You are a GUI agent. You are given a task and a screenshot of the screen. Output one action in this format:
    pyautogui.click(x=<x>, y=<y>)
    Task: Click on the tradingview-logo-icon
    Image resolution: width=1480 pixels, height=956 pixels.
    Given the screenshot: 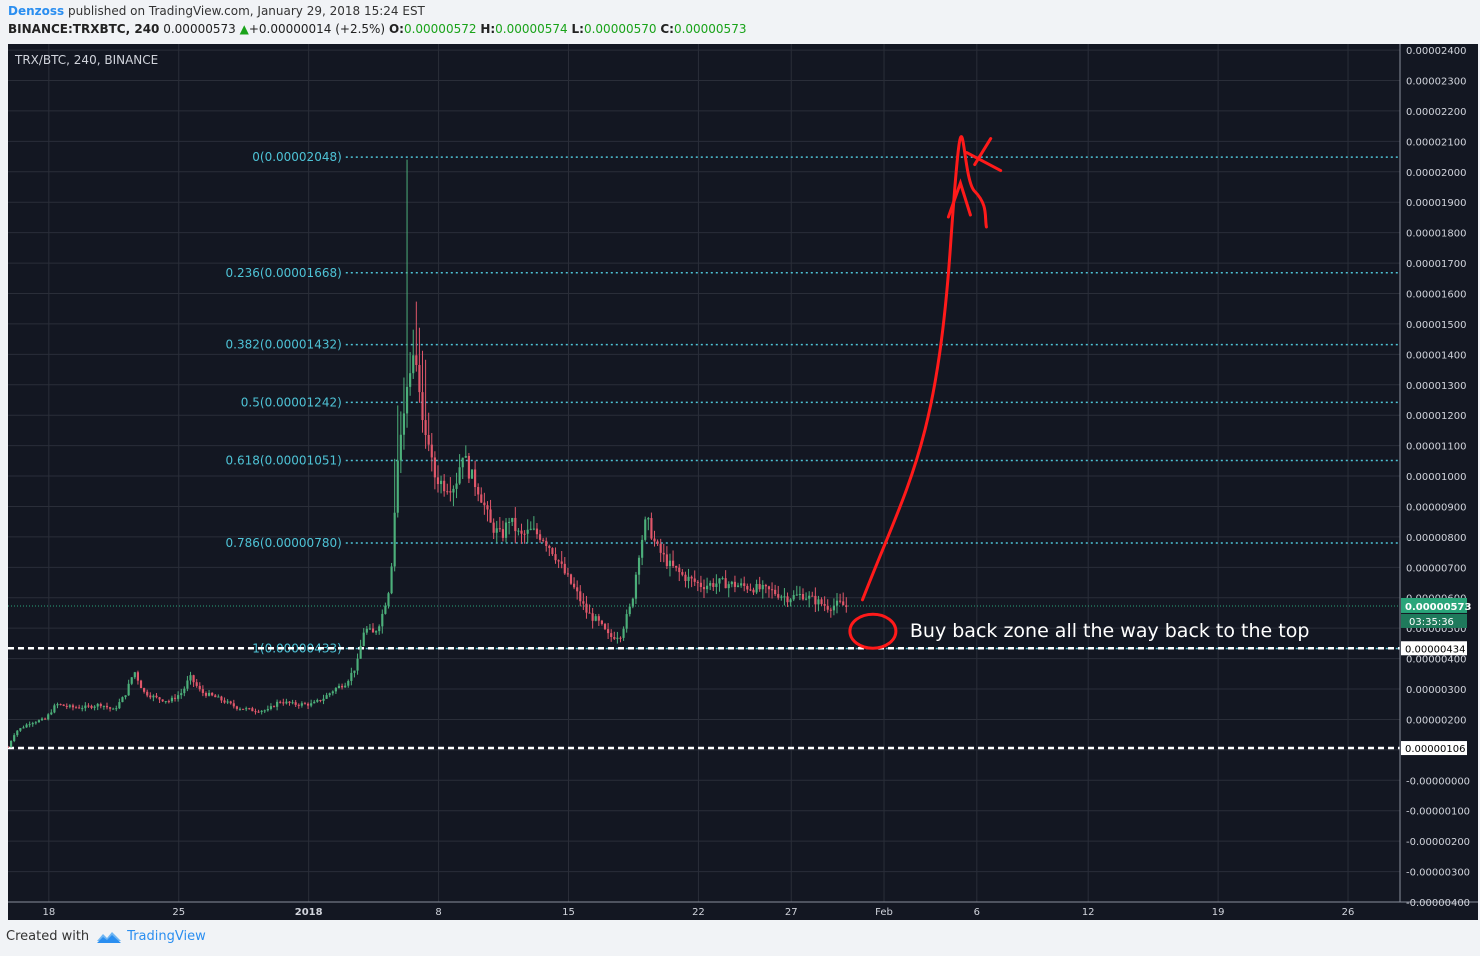 What is the action you would take?
    pyautogui.click(x=109, y=937)
    